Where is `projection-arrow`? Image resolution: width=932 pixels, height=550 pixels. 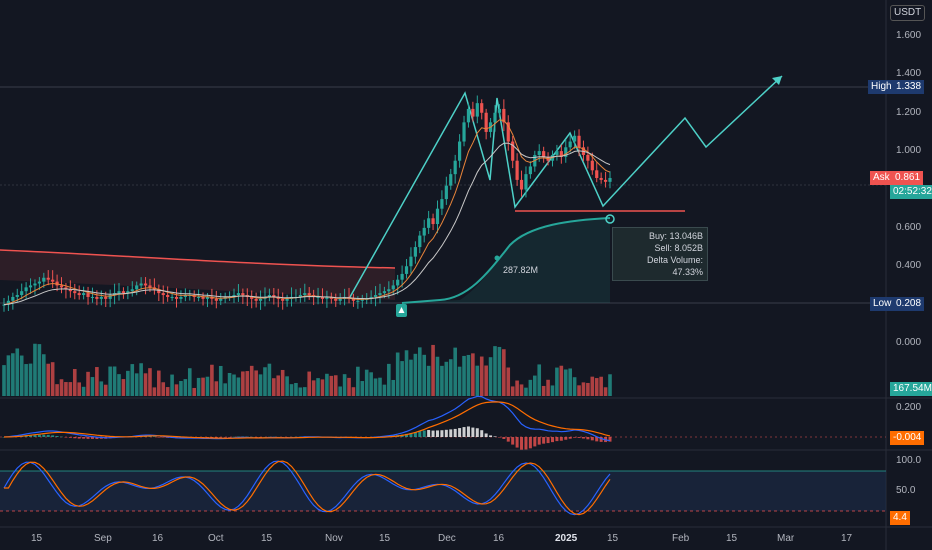 projection-arrow is located at coordinates (777, 80).